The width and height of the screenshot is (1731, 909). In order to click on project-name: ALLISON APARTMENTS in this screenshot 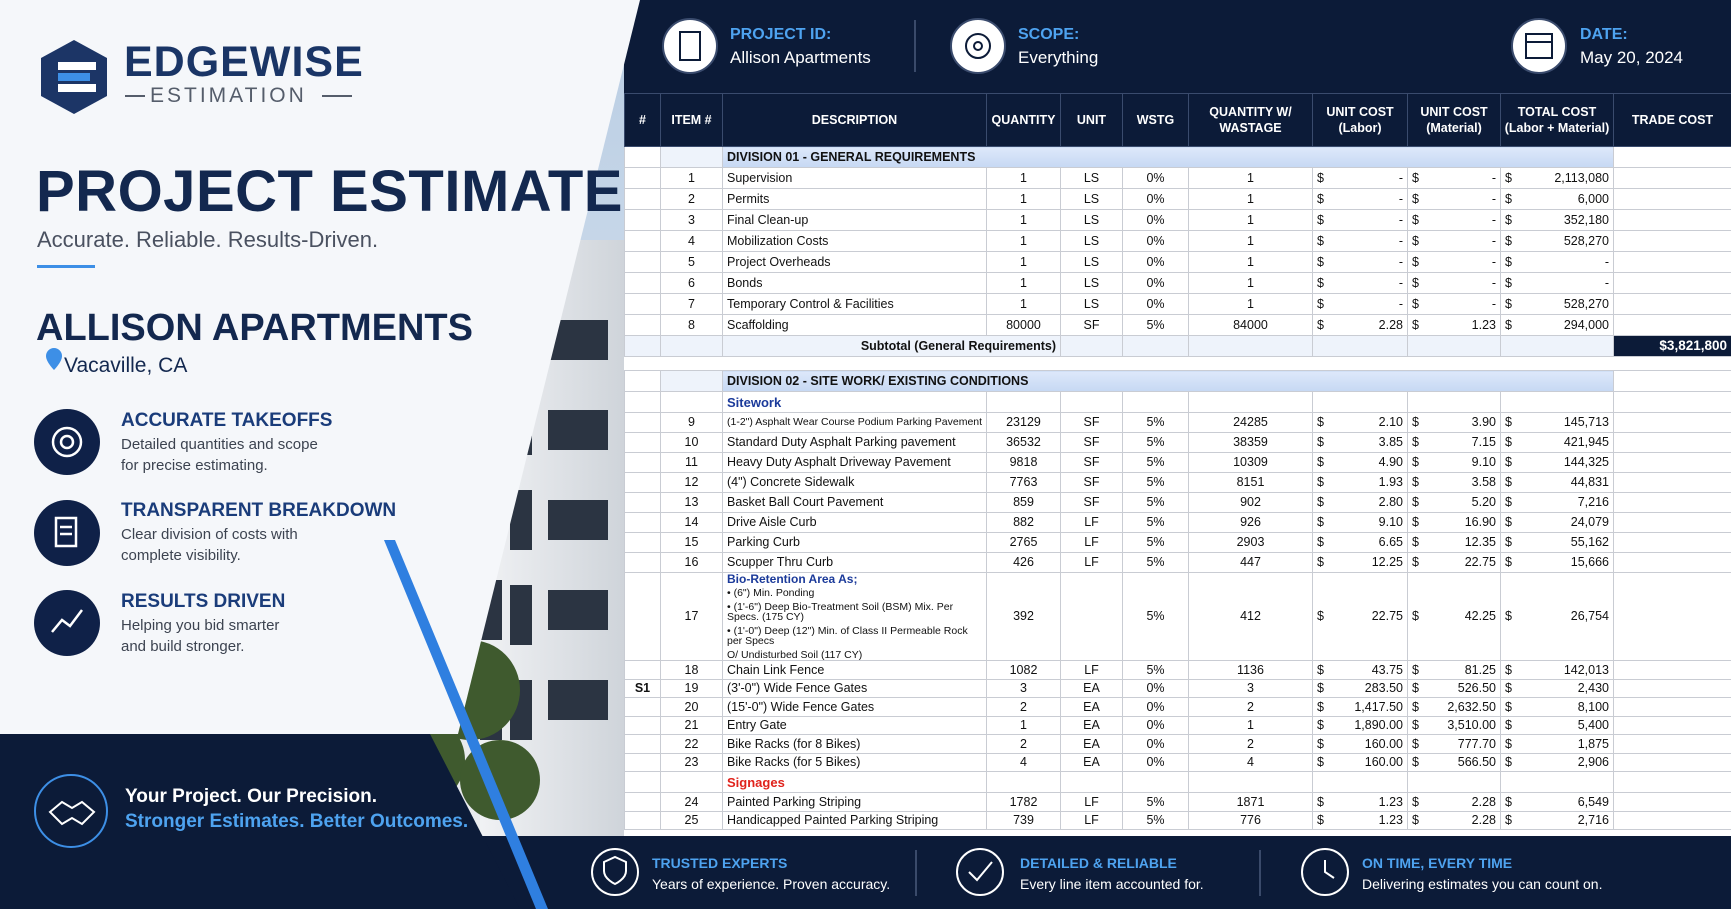, I will do `click(254, 328)`.